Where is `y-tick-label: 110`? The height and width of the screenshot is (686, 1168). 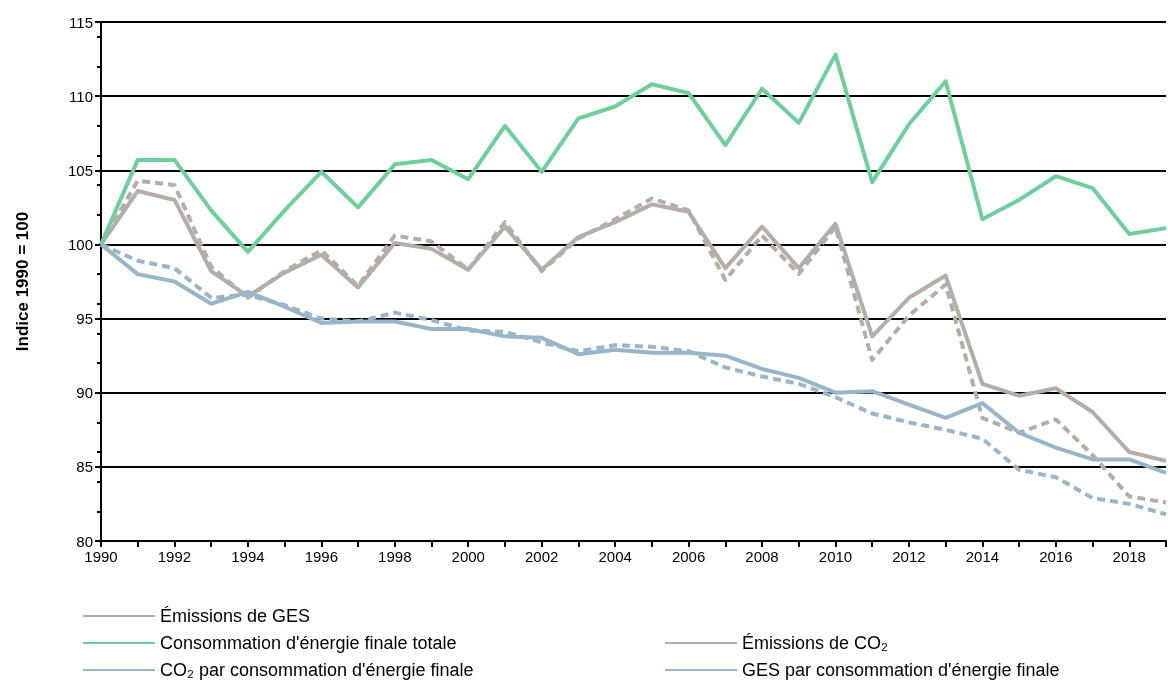
y-tick-label: 110 is located at coordinates (81, 96).